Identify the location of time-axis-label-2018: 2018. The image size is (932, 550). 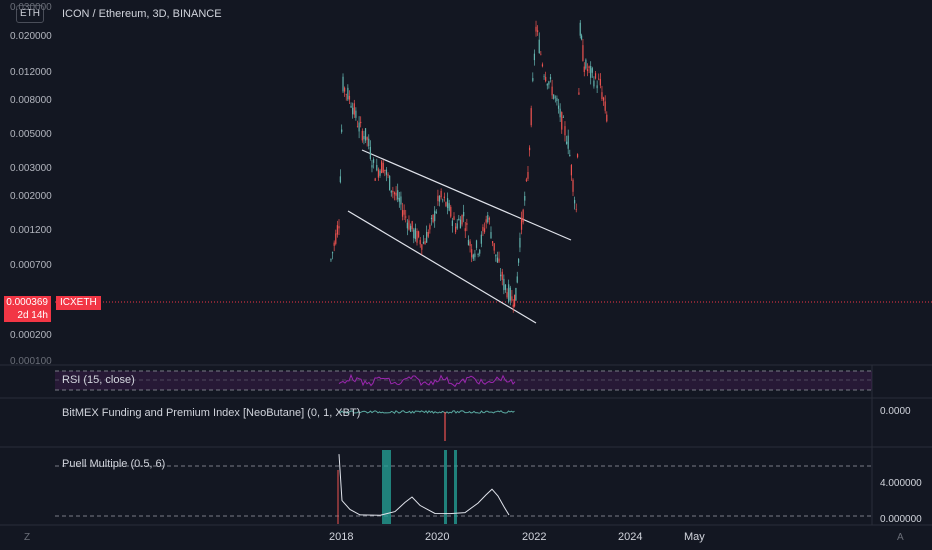
(341, 537).